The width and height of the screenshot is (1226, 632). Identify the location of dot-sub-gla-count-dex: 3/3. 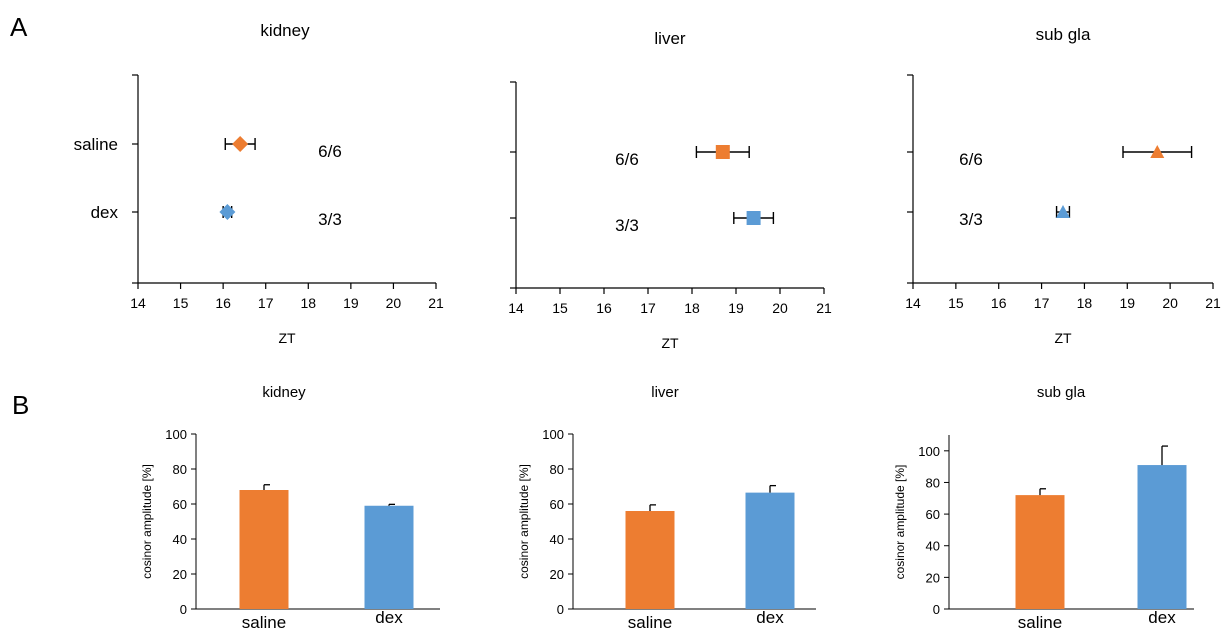
(971, 219).